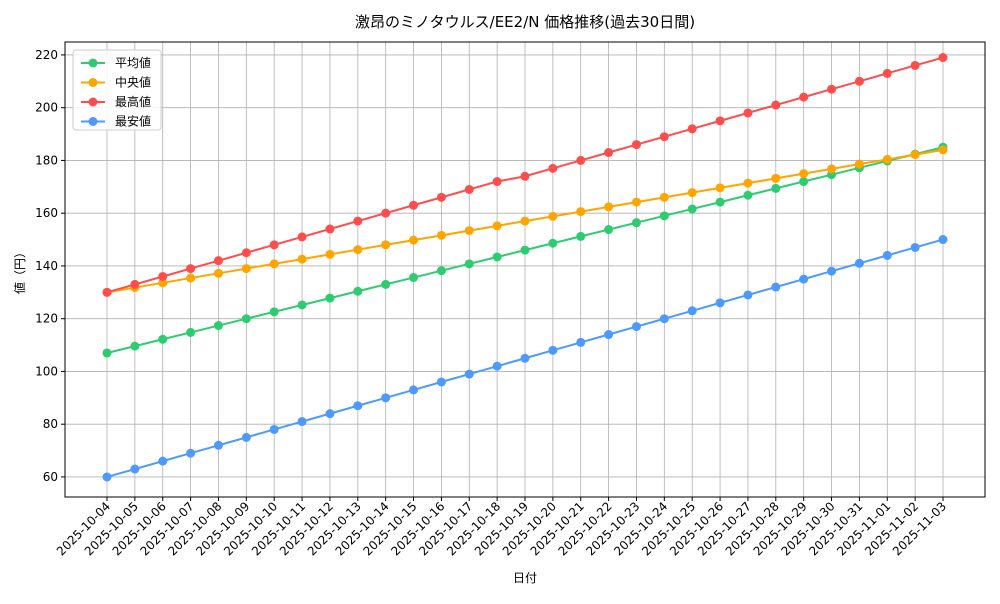 This screenshot has height=604, width=1000. I want to click on y-tick-label: 200, so click(46, 108).